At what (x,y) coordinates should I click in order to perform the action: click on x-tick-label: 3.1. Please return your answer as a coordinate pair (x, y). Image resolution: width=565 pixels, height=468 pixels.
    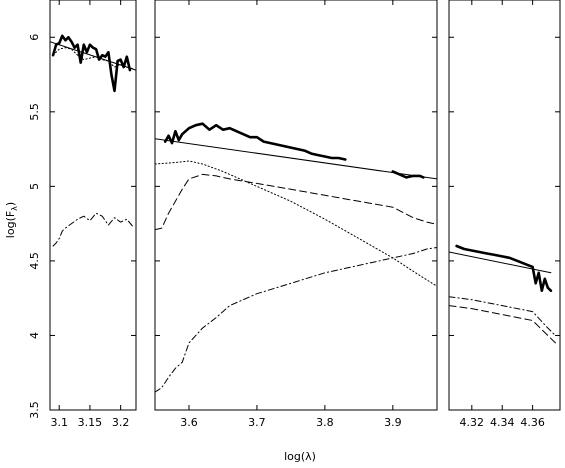
    Looking at the image, I should click on (59, 422).